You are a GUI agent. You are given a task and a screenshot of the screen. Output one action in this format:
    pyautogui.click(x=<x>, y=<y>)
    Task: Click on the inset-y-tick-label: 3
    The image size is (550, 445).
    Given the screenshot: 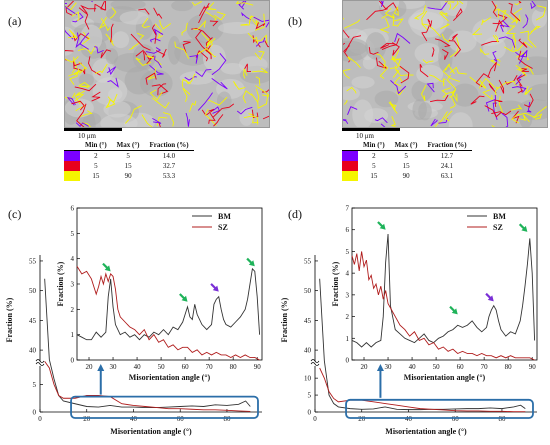 What is the action you would take?
    pyautogui.click(x=73, y=285)
    